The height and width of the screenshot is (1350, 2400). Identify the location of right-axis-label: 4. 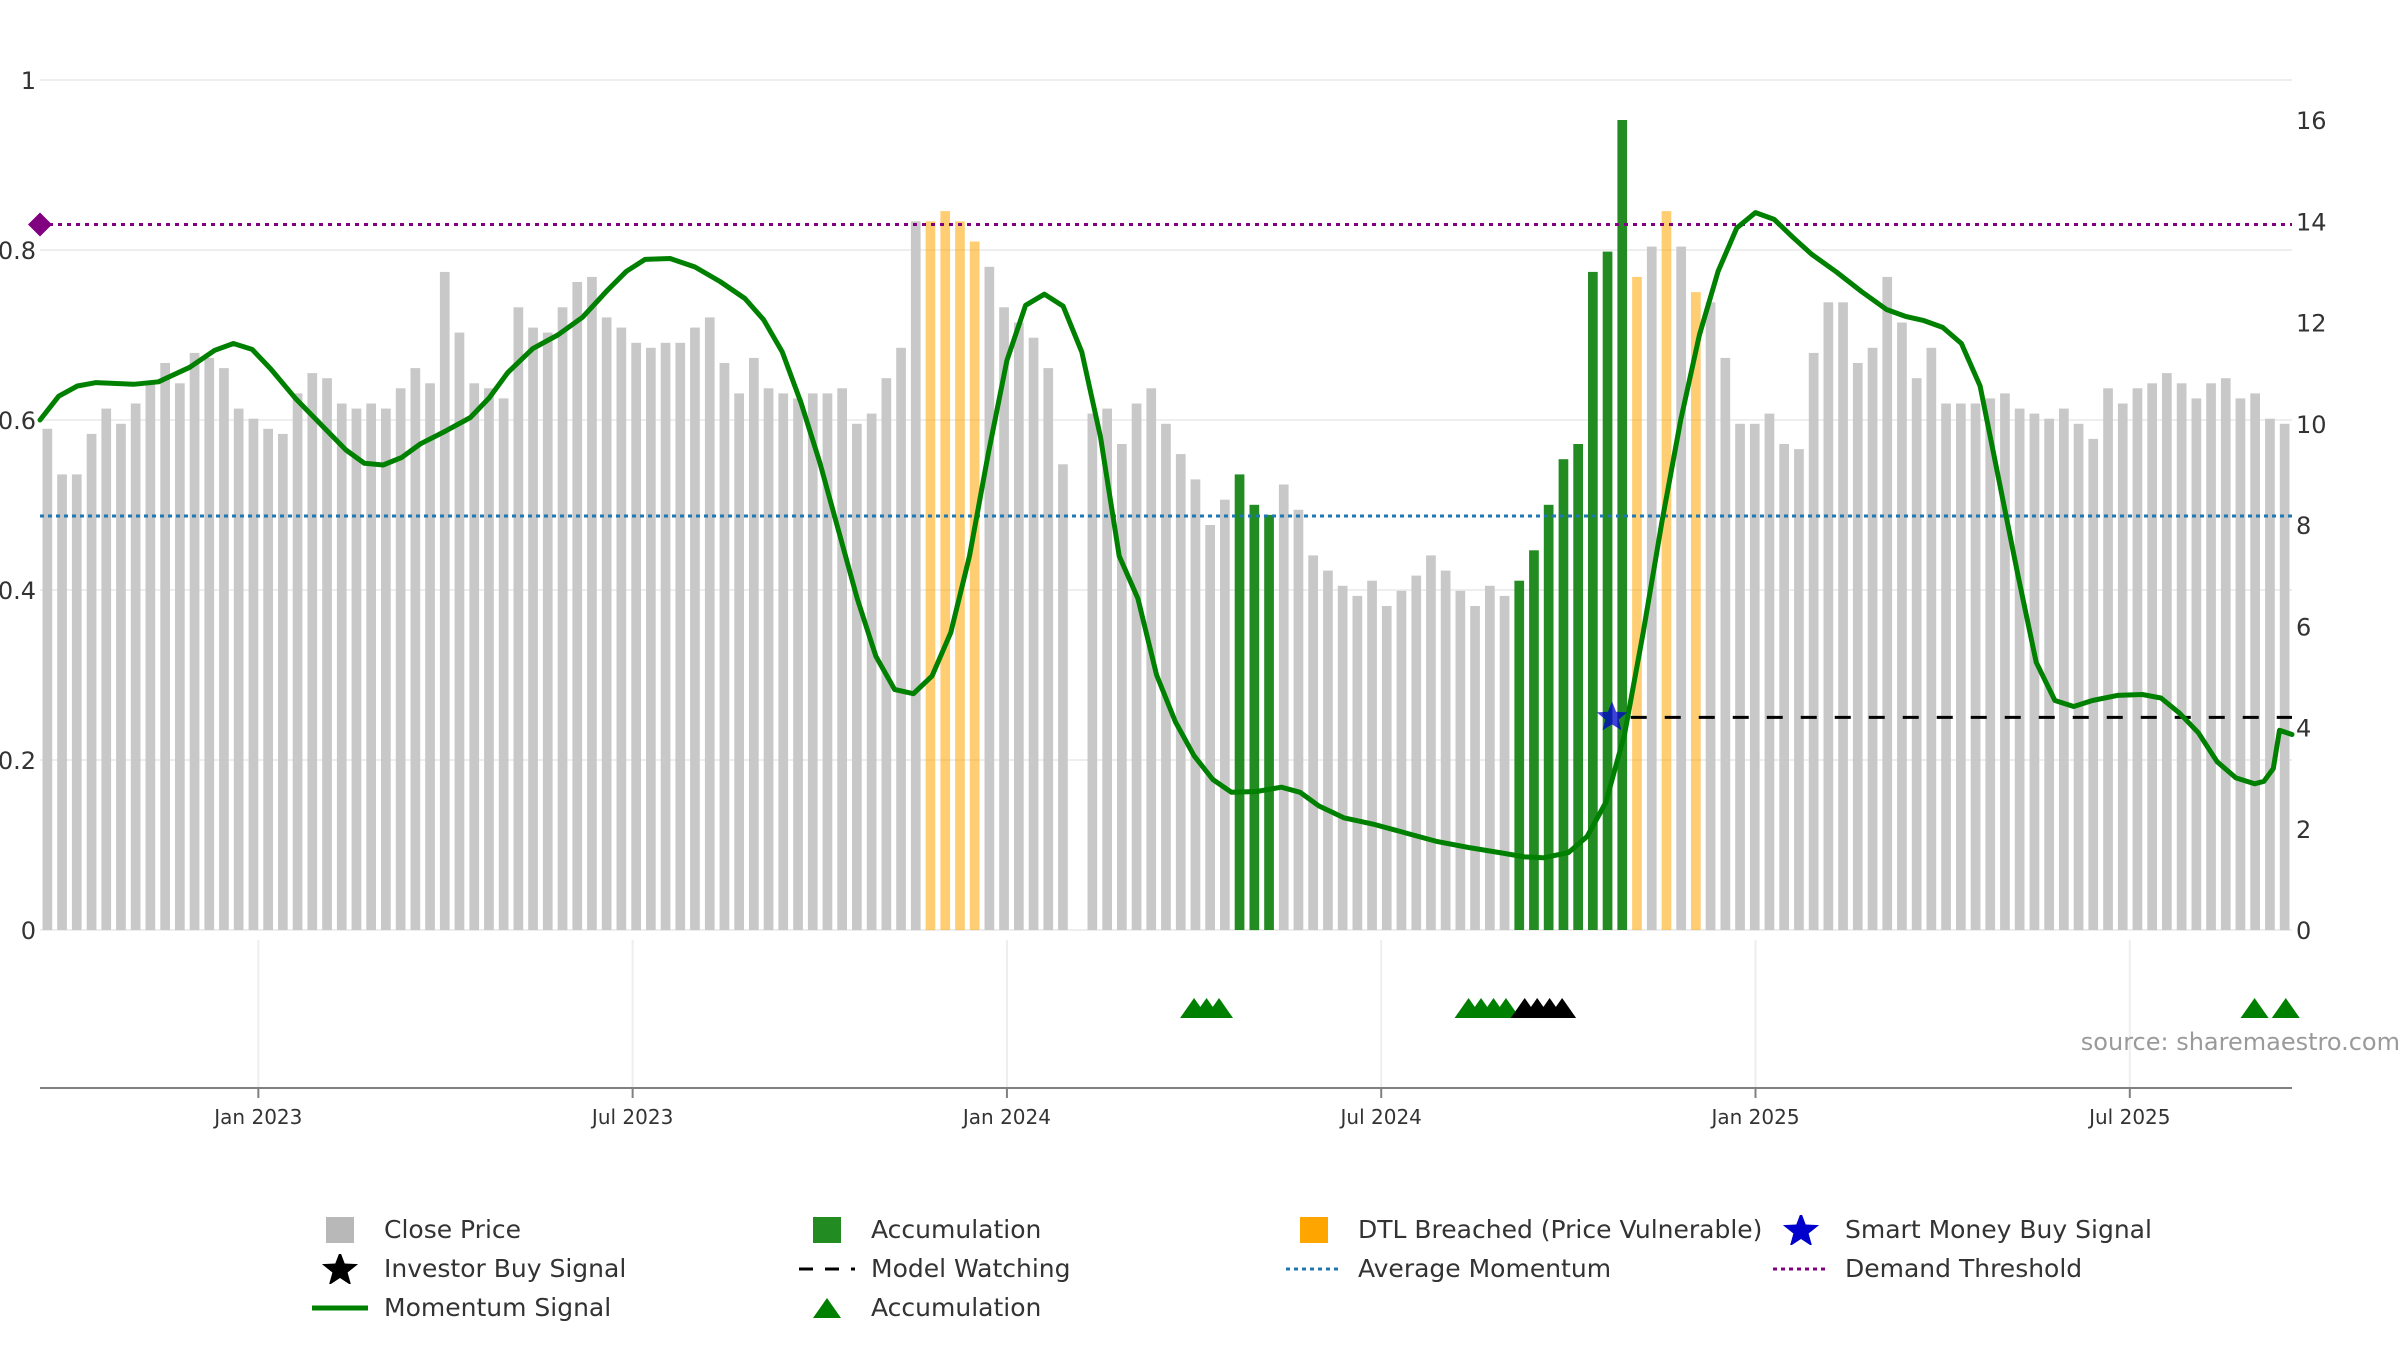
(2303, 729).